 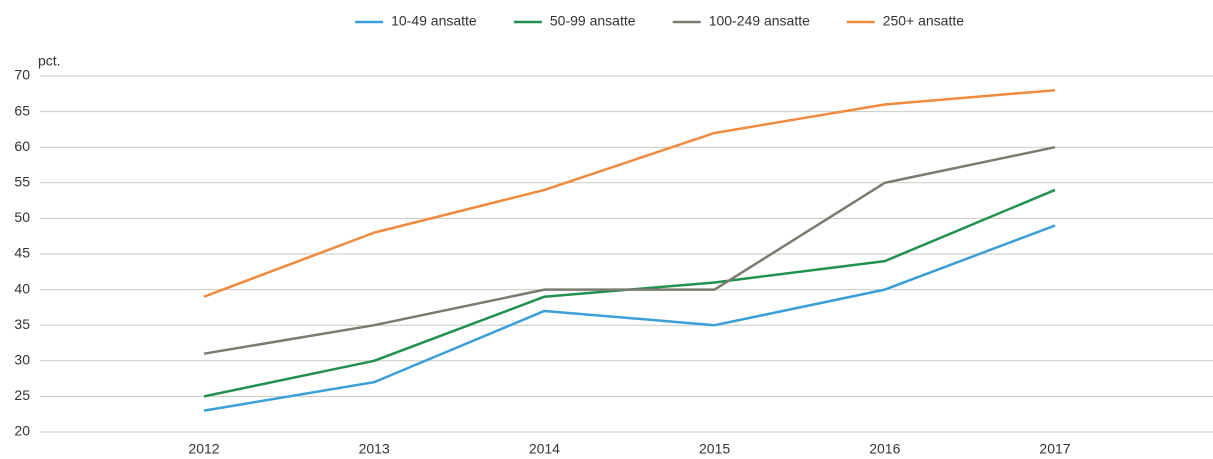 What do you see at coordinates (22, 217) in the screenshot?
I see `y-tick-label: 50` at bounding box center [22, 217].